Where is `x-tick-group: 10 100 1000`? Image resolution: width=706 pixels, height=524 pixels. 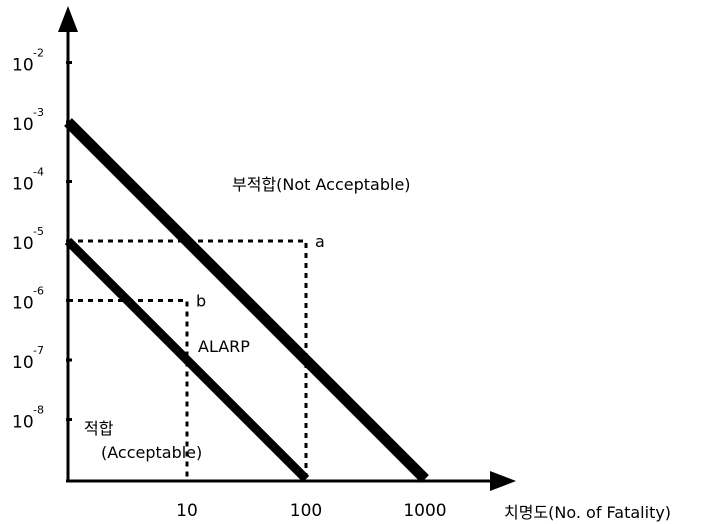 x-tick-group: 10 100 1000 is located at coordinates (311, 511).